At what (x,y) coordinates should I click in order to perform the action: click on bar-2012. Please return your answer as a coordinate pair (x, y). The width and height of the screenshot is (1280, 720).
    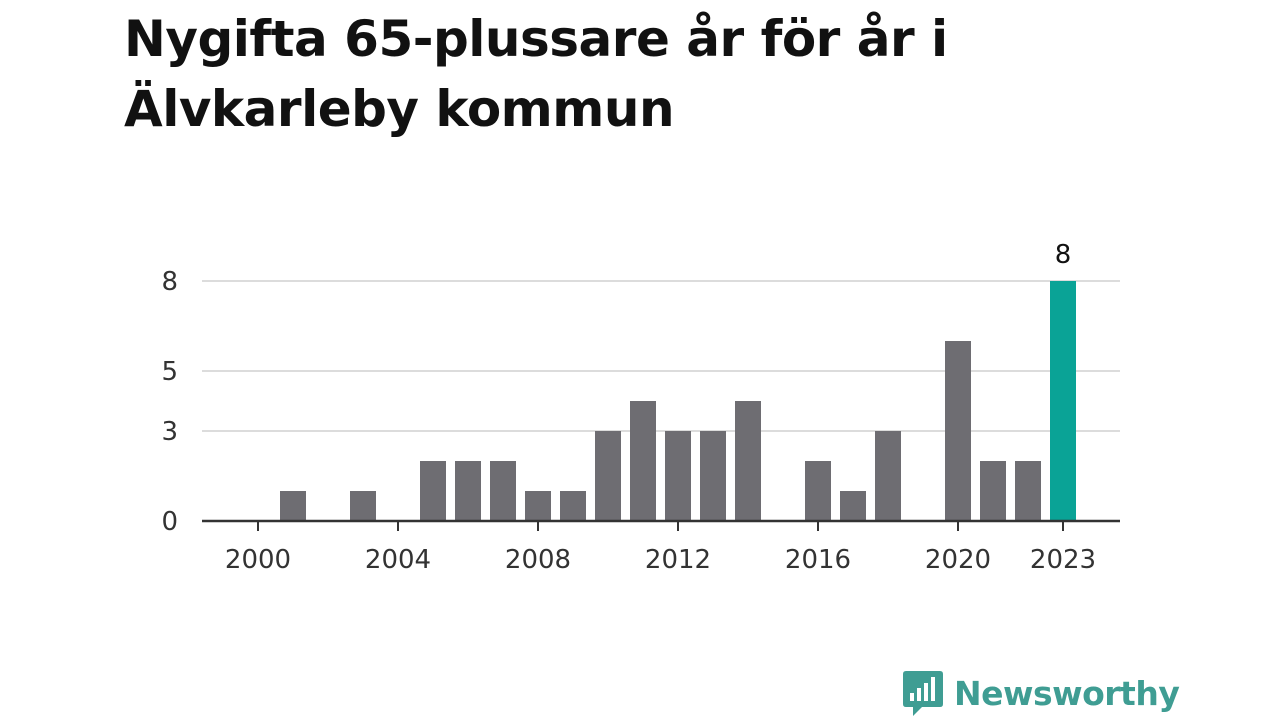
    Looking at the image, I should click on (678, 476).